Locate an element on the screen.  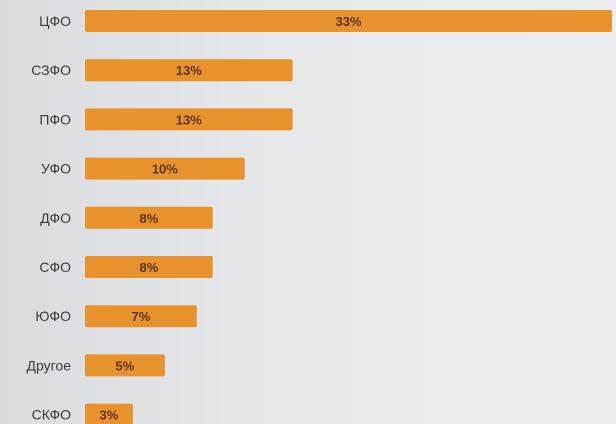
category-label: ЮФО is located at coordinates (53, 316).